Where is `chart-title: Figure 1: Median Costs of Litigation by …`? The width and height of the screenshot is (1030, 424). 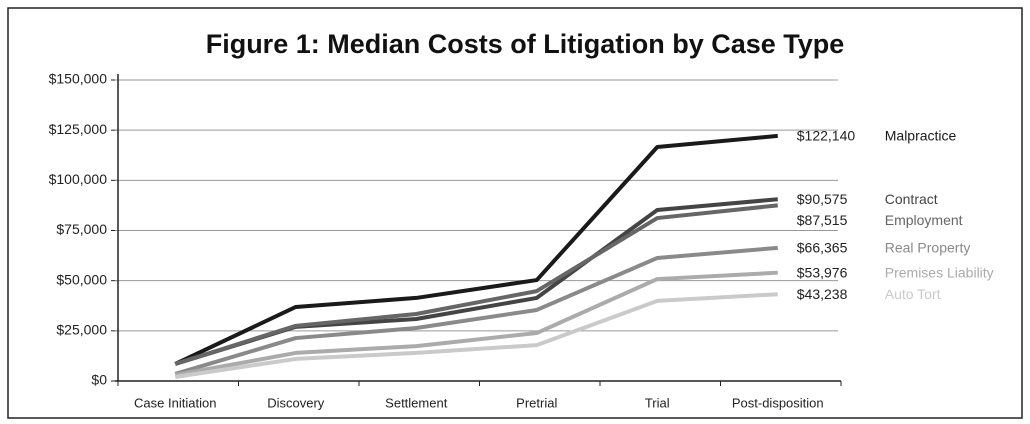
chart-title: Figure 1: Median Costs of Litigation by … is located at coordinates (525, 44).